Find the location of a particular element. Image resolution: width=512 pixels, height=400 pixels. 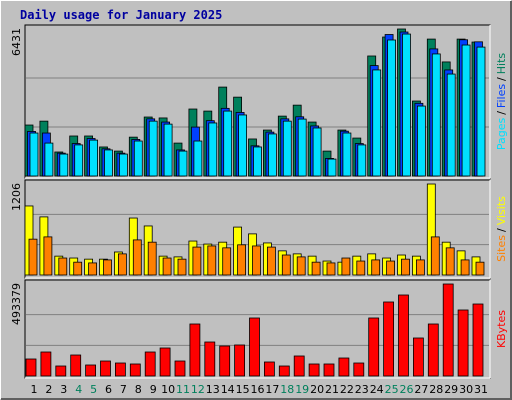

x-tick-label: 14 is located at coordinates (228, 389).